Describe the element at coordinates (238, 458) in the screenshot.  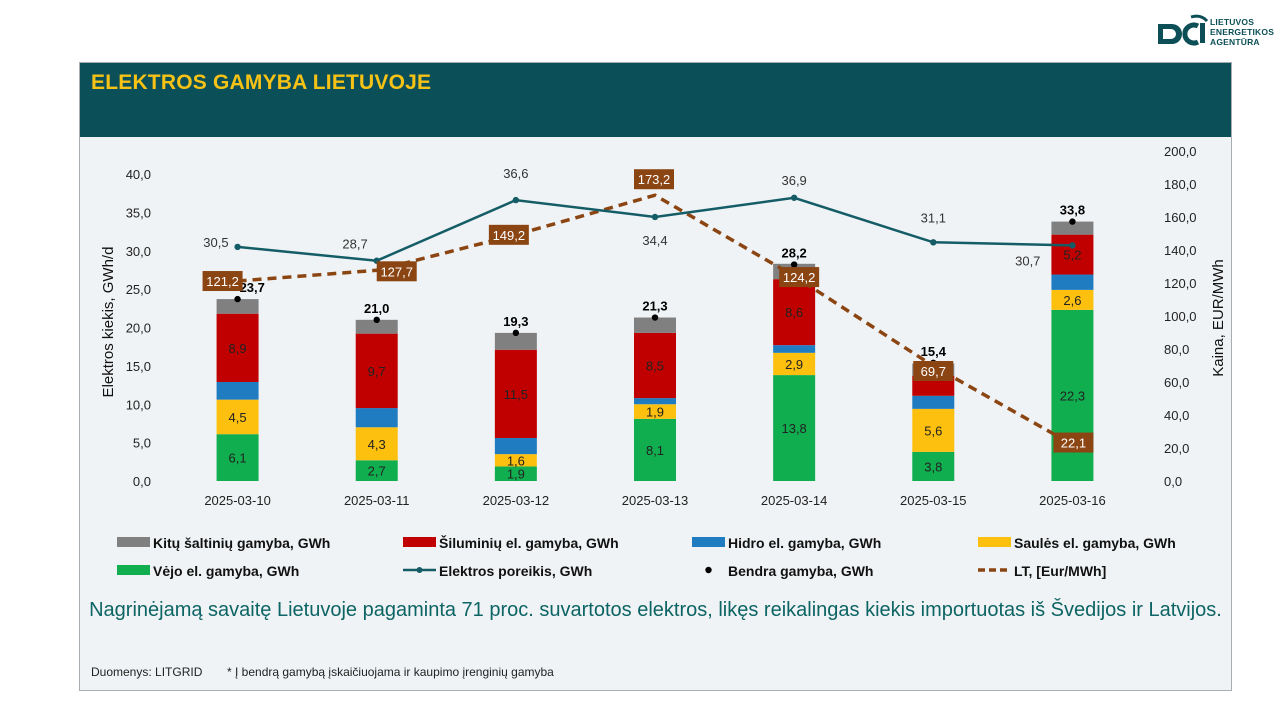
I see `wind-value-label: 6,1` at that location.